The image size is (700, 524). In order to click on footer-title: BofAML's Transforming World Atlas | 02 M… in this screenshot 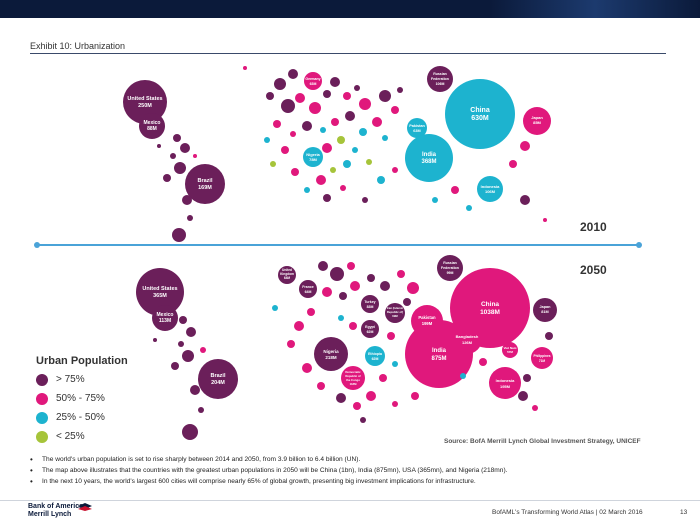, I will do `click(567, 512)`.